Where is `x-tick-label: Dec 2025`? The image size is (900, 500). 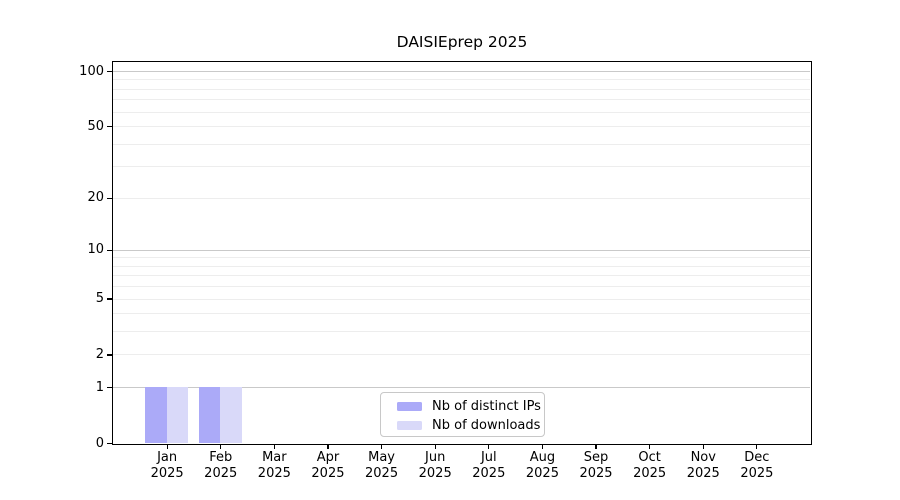 x-tick-label: Dec 2025 is located at coordinates (757, 465).